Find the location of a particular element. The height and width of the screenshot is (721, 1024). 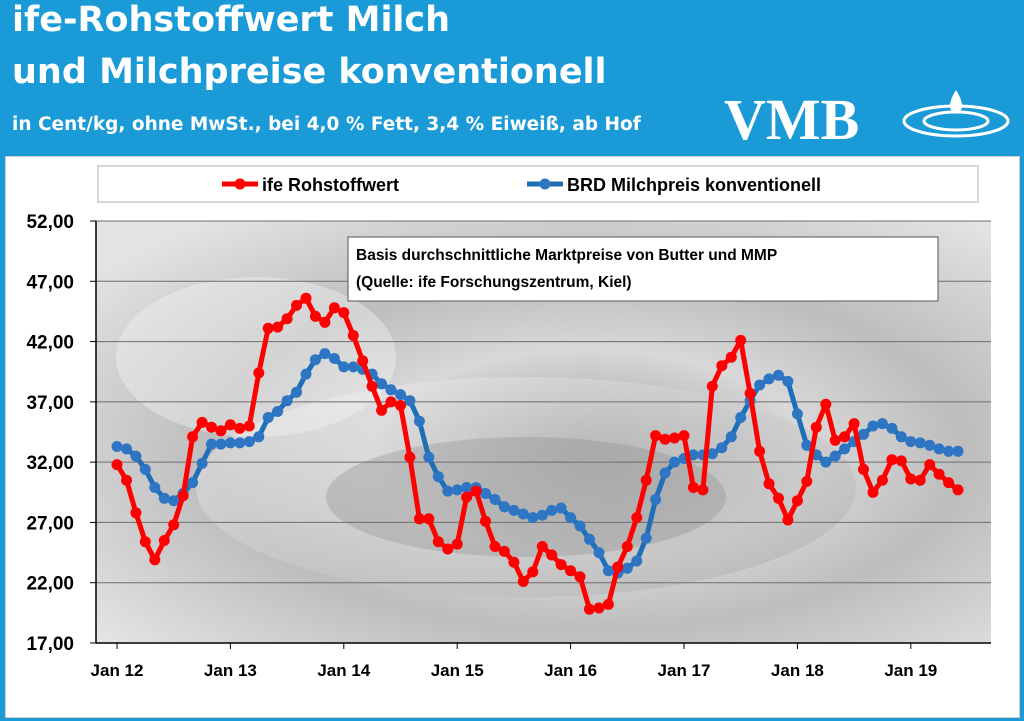

x-tick-label: Jan 16 is located at coordinates (570, 670).